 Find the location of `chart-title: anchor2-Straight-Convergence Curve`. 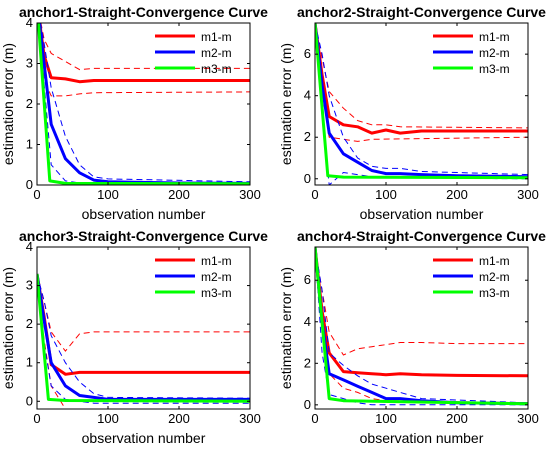

chart-title: anchor2-Straight-Convergence Curve is located at coordinates (421, 12).